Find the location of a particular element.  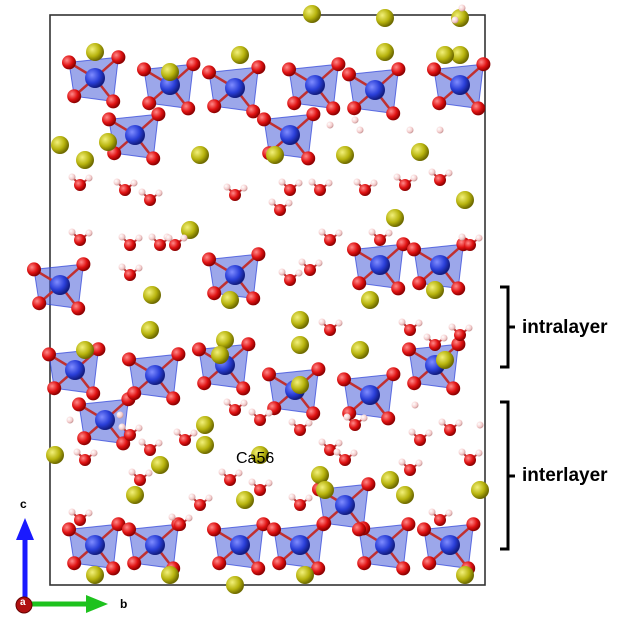

interlayer-bracket is located at coordinates (507, 475).